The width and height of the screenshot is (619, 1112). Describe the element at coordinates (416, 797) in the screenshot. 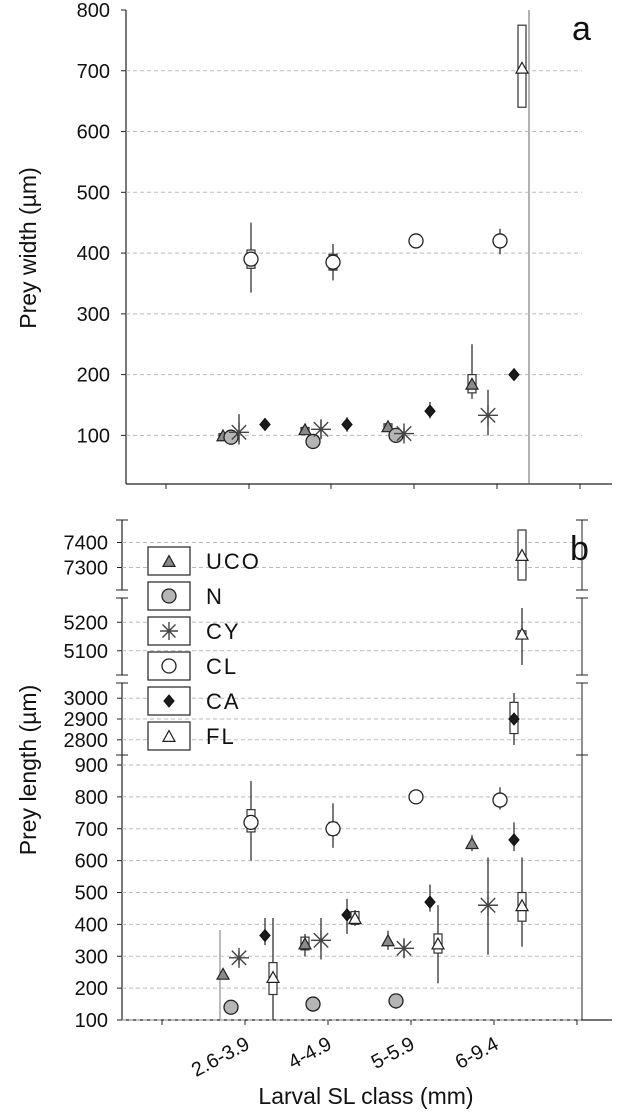

I see `panel-b-cl-5-5-9-marker` at that location.